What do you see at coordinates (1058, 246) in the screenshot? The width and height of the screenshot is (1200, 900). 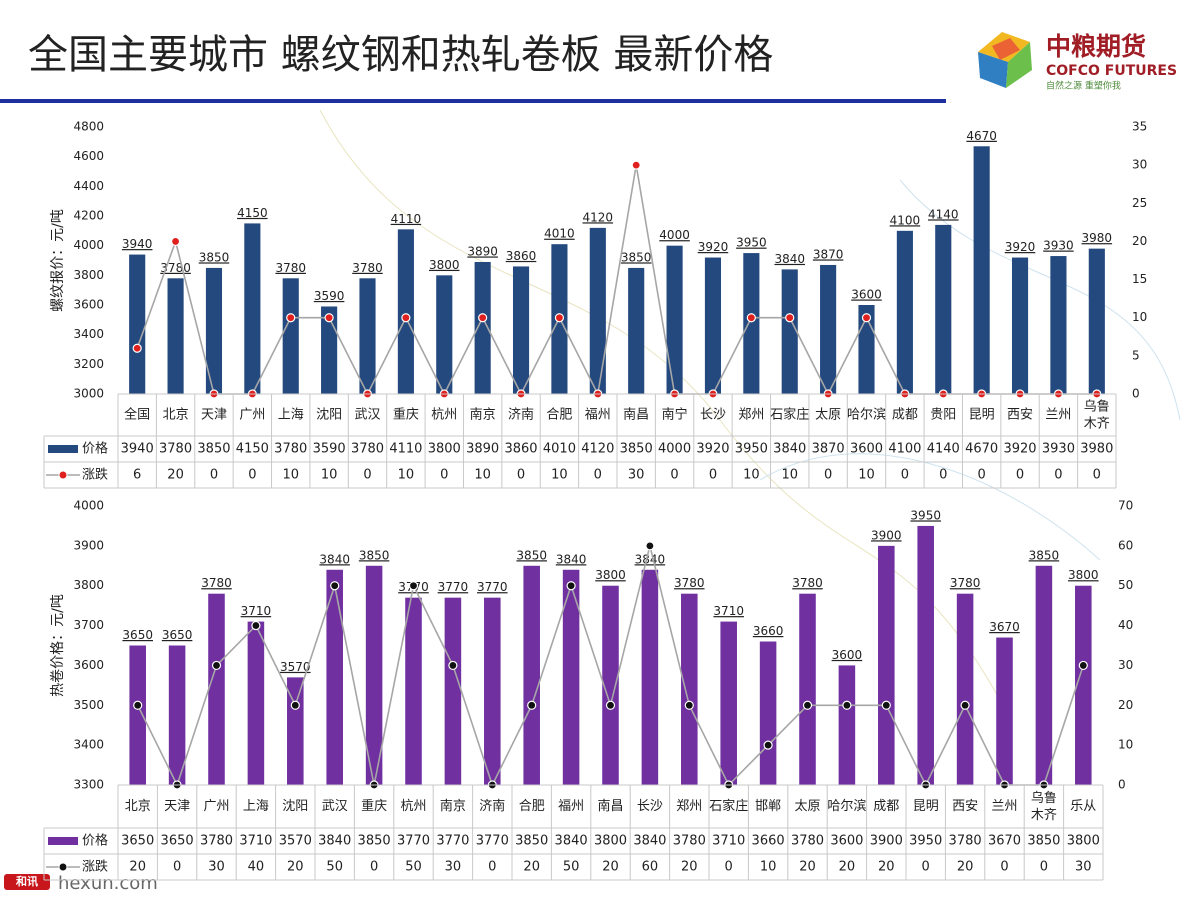 I see `data-label: 3930` at bounding box center [1058, 246].